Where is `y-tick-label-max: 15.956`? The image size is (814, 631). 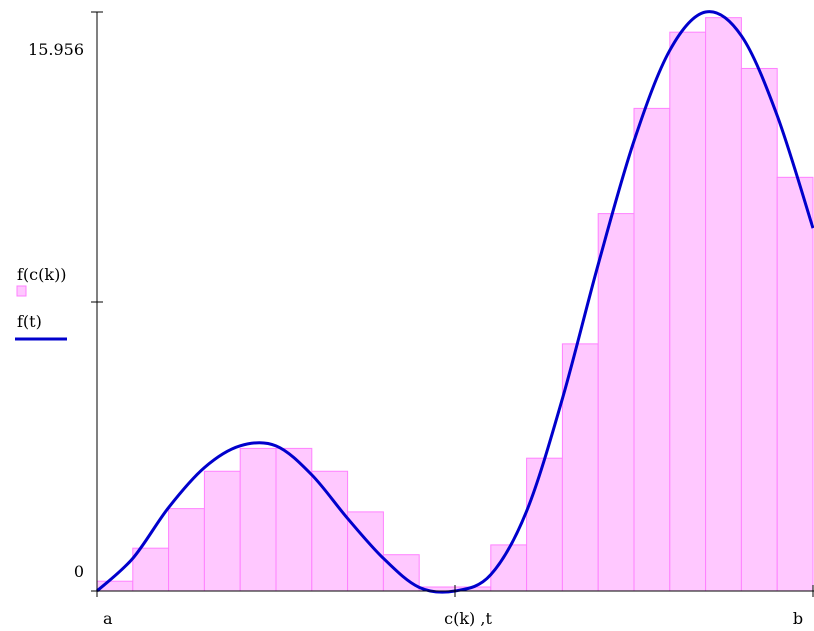 y-tick-label-max: 15.956 is located at coordinates (56, 49).